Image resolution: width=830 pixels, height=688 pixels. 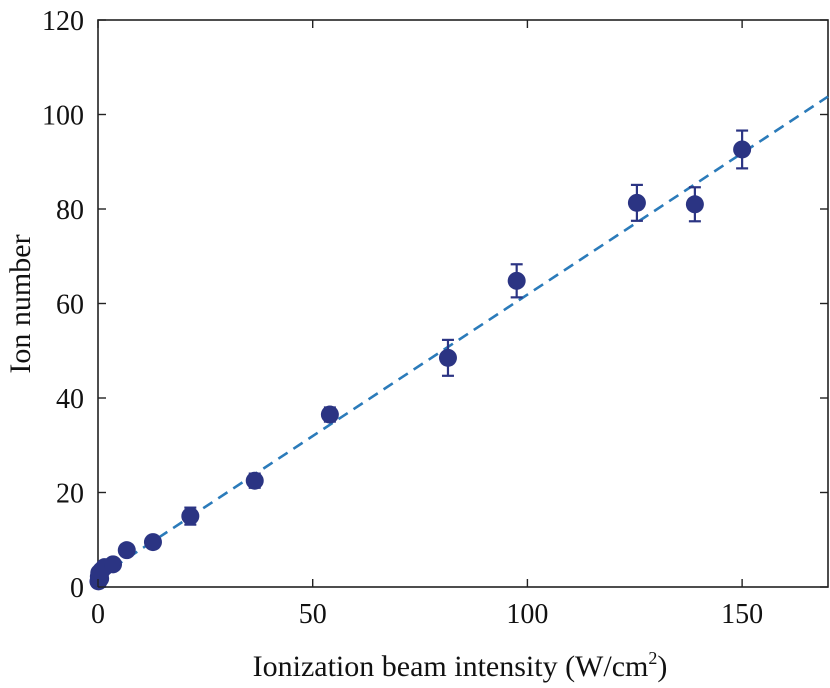 I want to click on x-axis-title: Ionization beam intensity (W/cm2), so click(x=460, y=665).